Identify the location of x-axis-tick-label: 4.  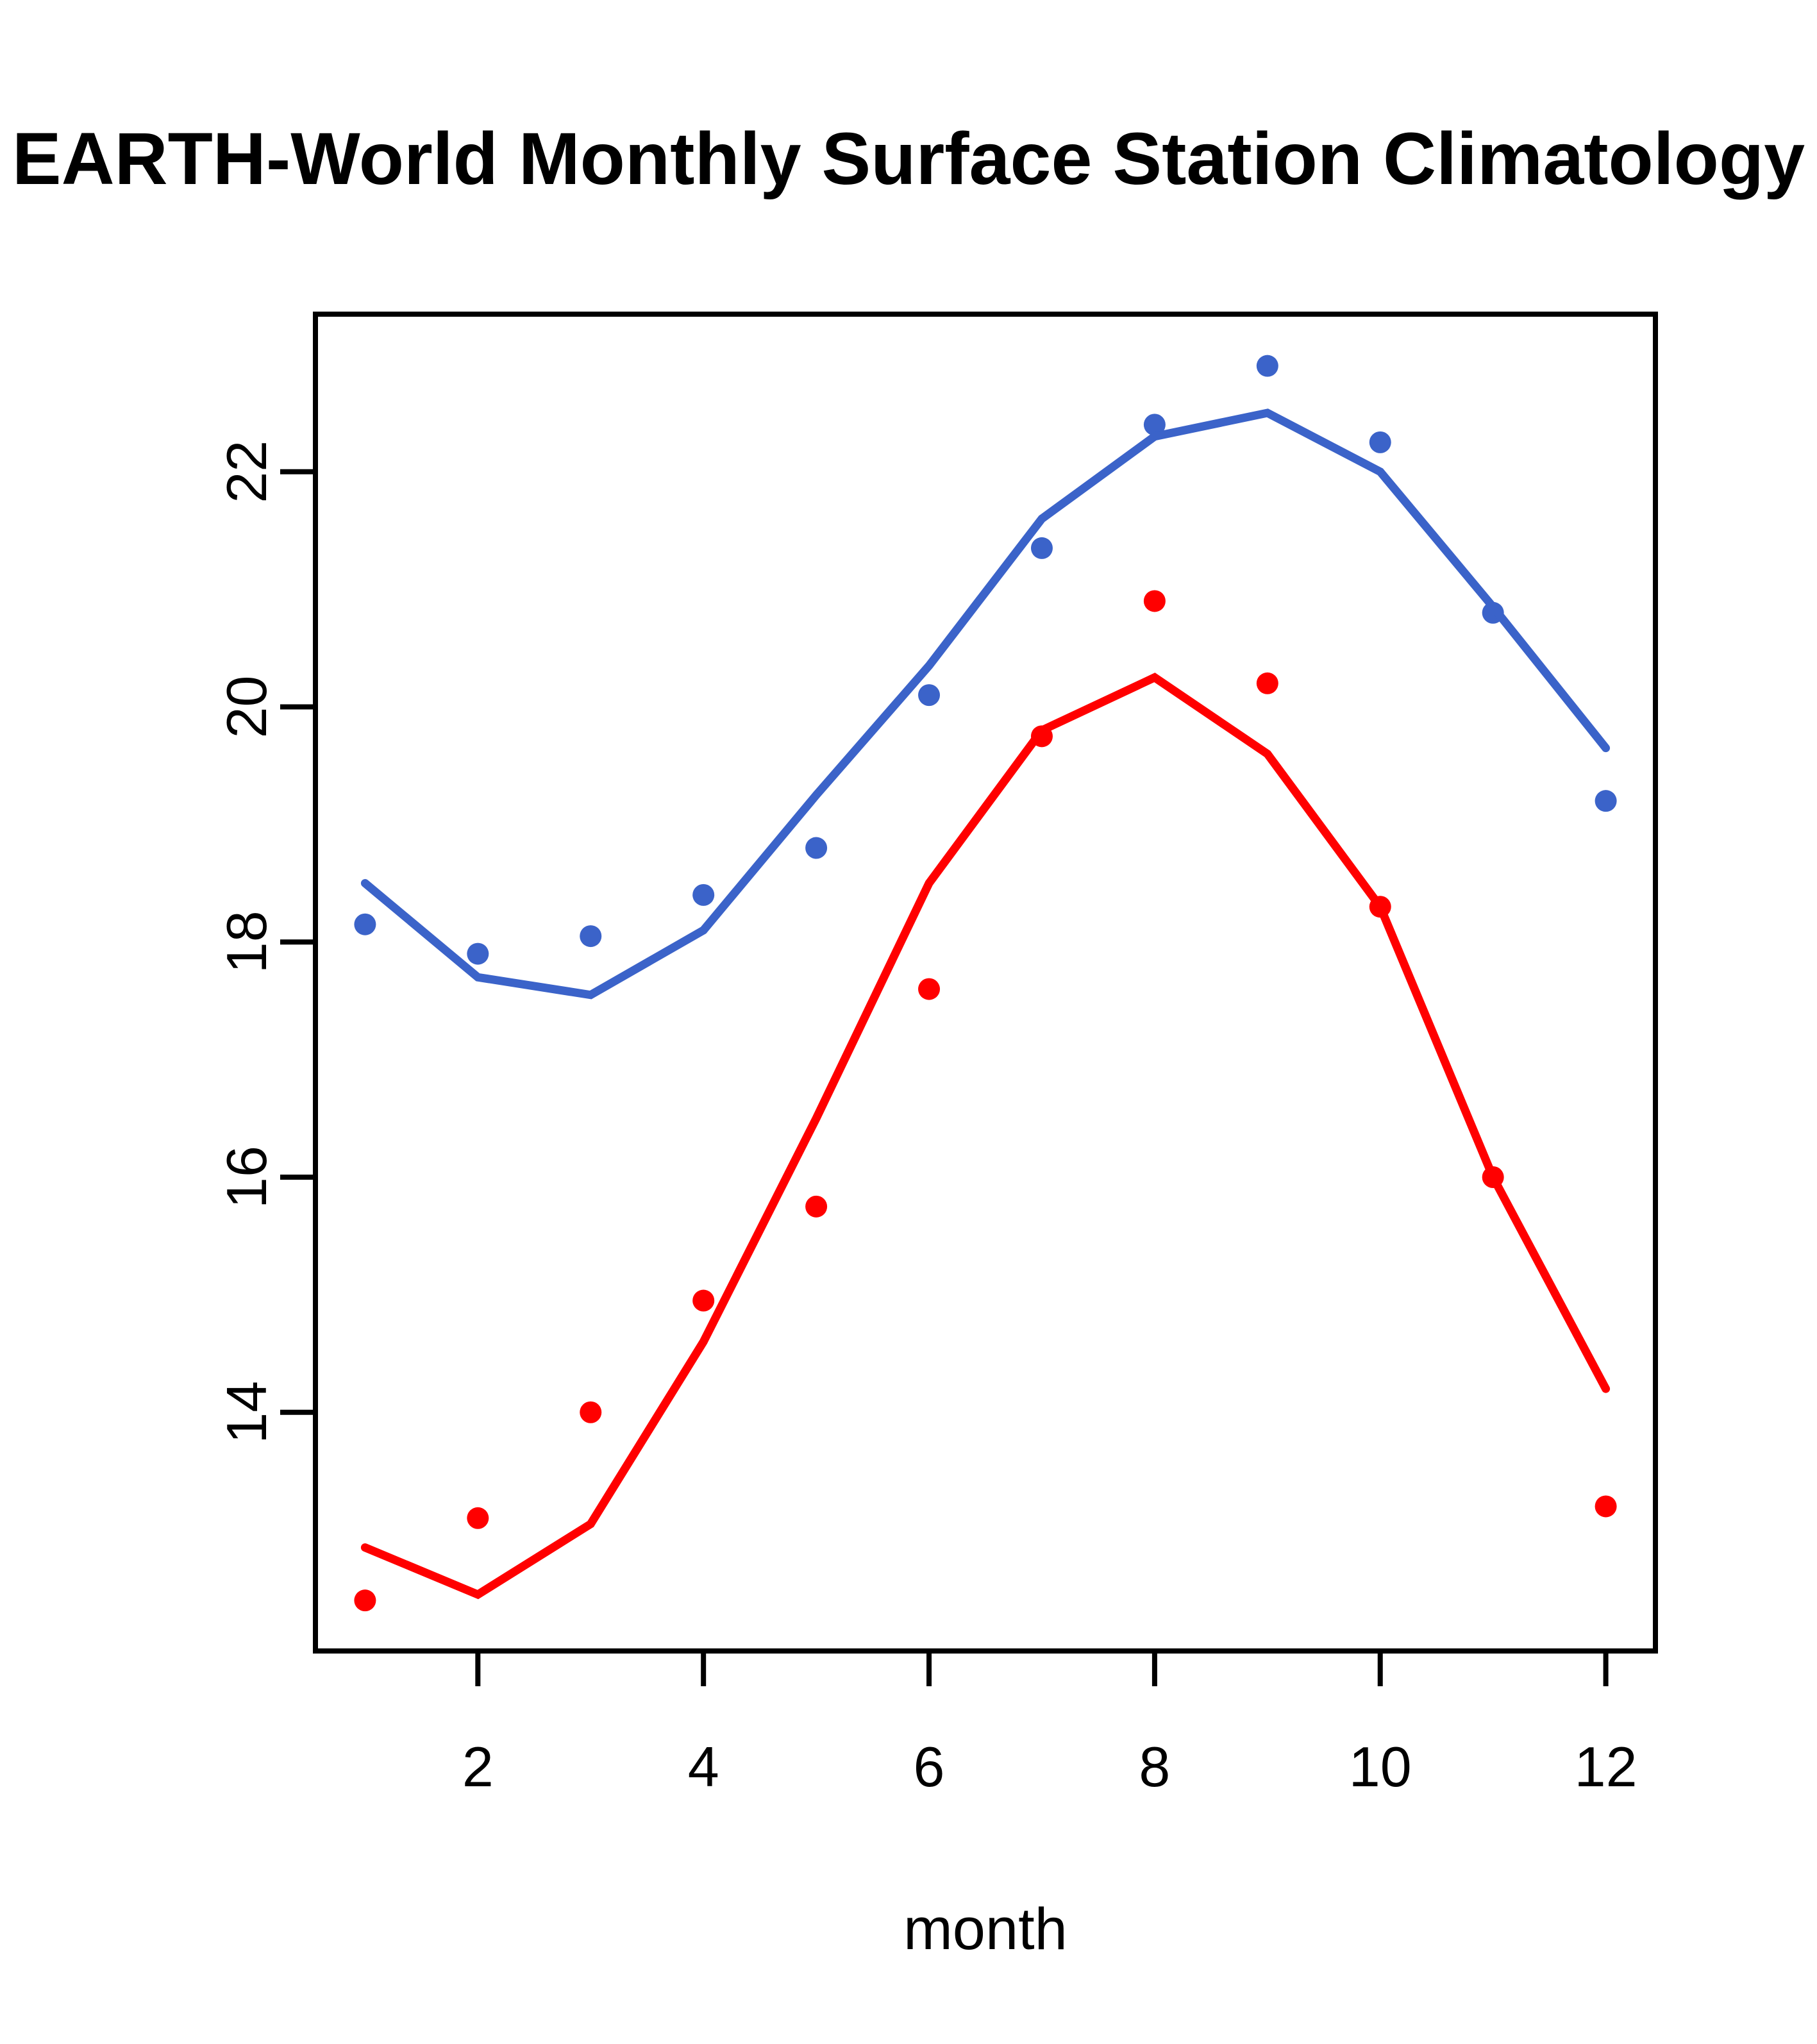
(703, 1766).